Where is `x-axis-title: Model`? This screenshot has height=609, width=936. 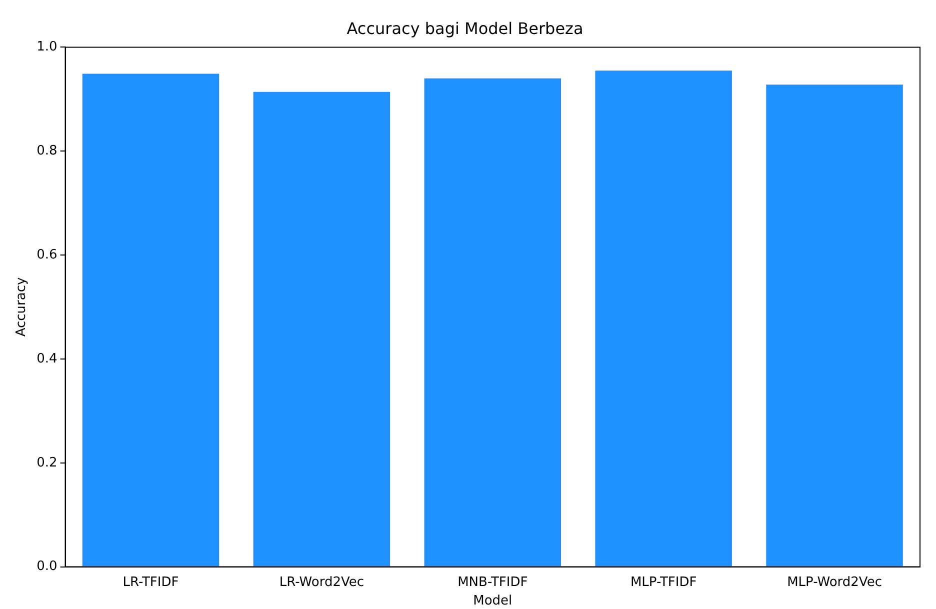
x-axis-title: Model is located at coordinates (492, 601).